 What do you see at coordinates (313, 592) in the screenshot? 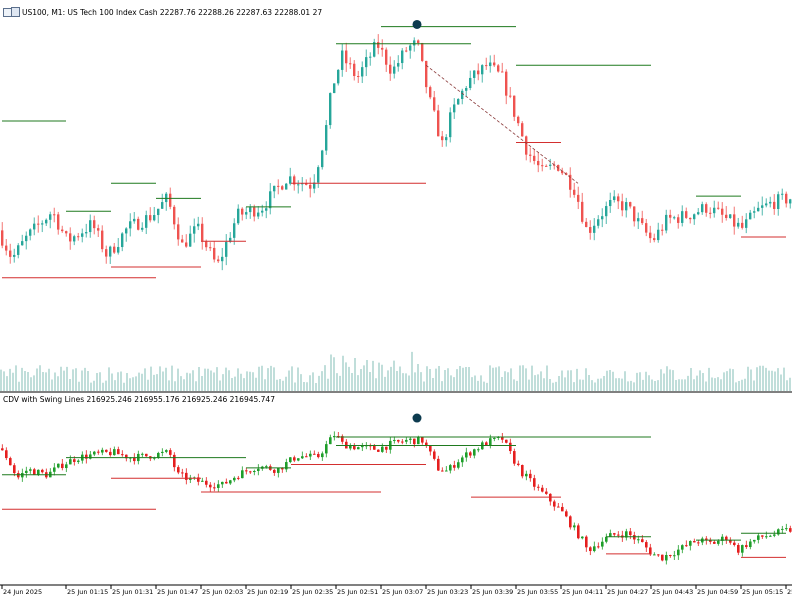
I see `time-tick-label: 25 Jun 02:35` at bounding box center [313, 592].